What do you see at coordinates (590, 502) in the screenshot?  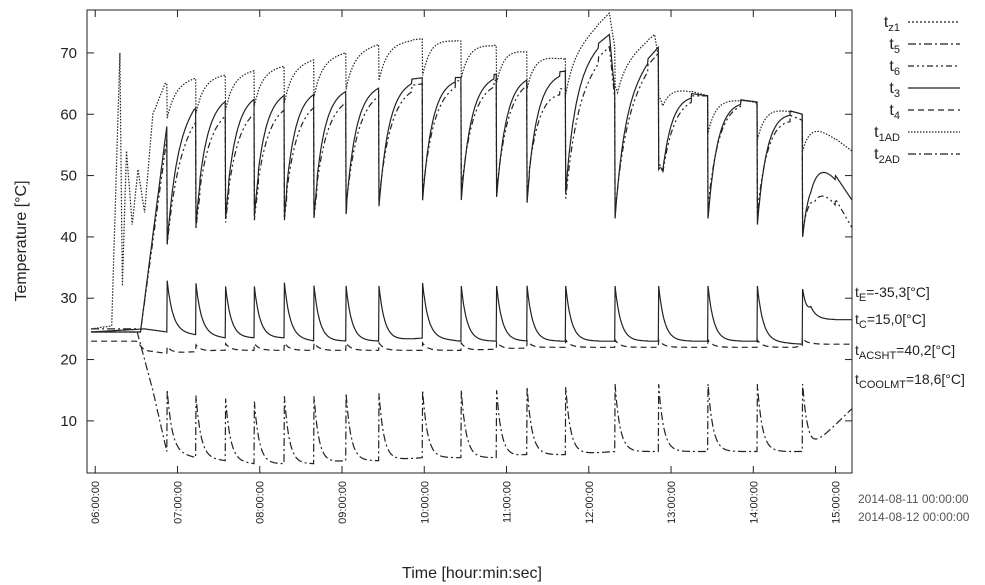 I see `x-tick-label: 12:00:00` at bounding box center [590, 502].